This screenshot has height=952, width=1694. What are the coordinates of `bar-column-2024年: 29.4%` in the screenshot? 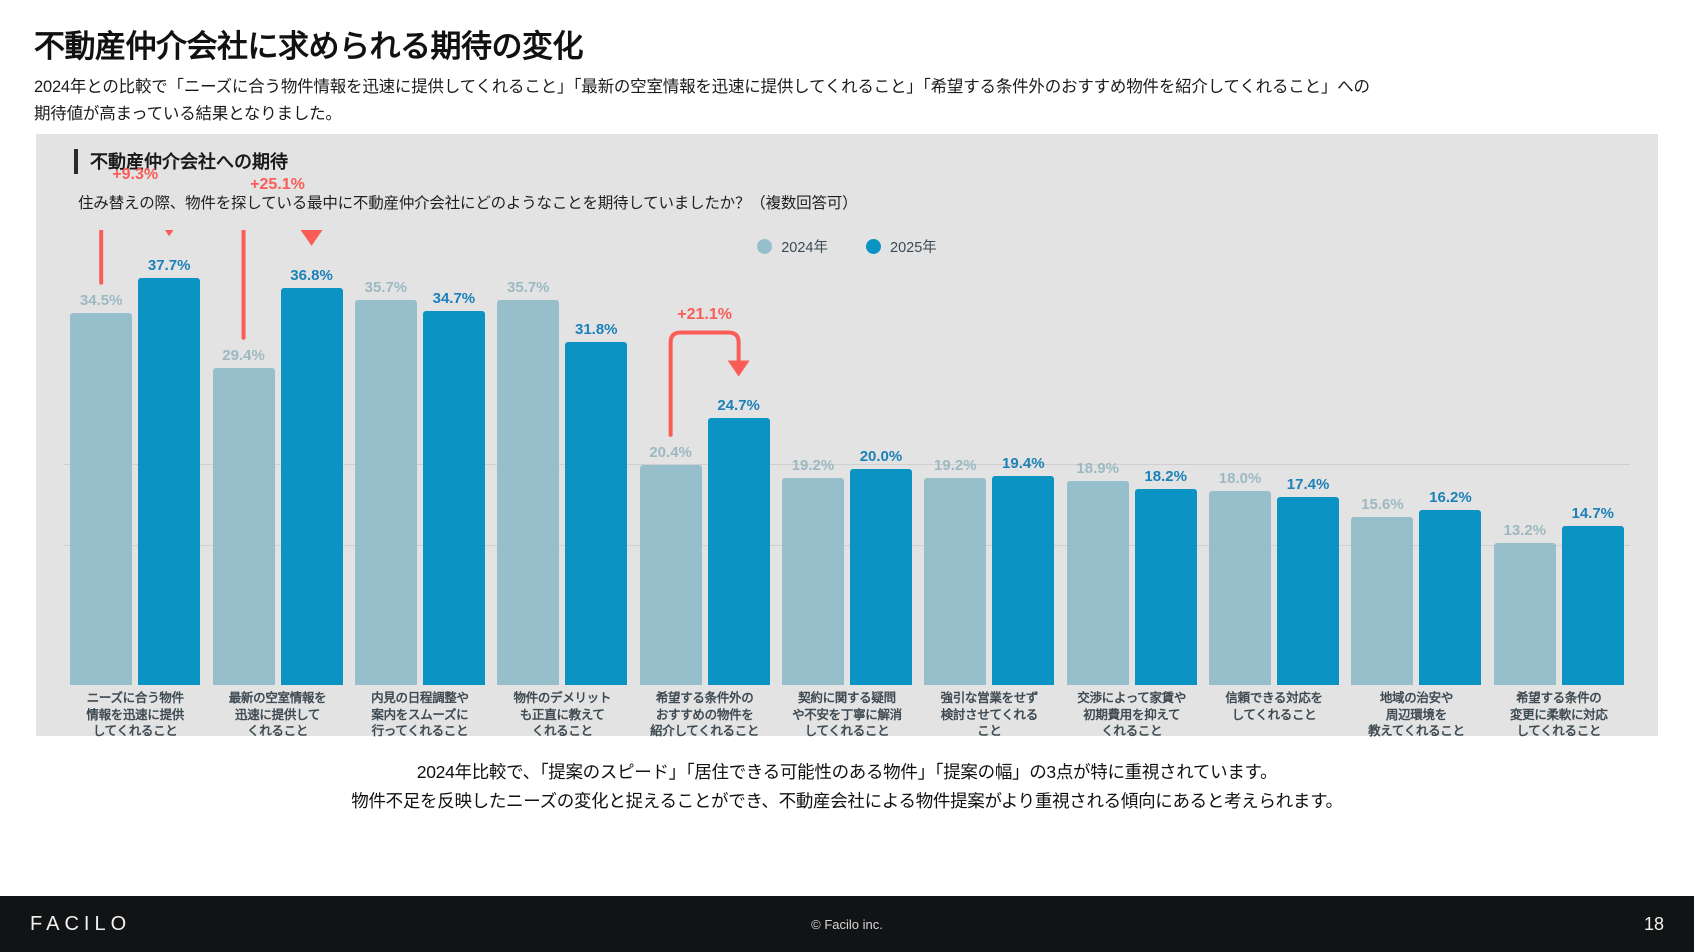 It's located at (243, 457).